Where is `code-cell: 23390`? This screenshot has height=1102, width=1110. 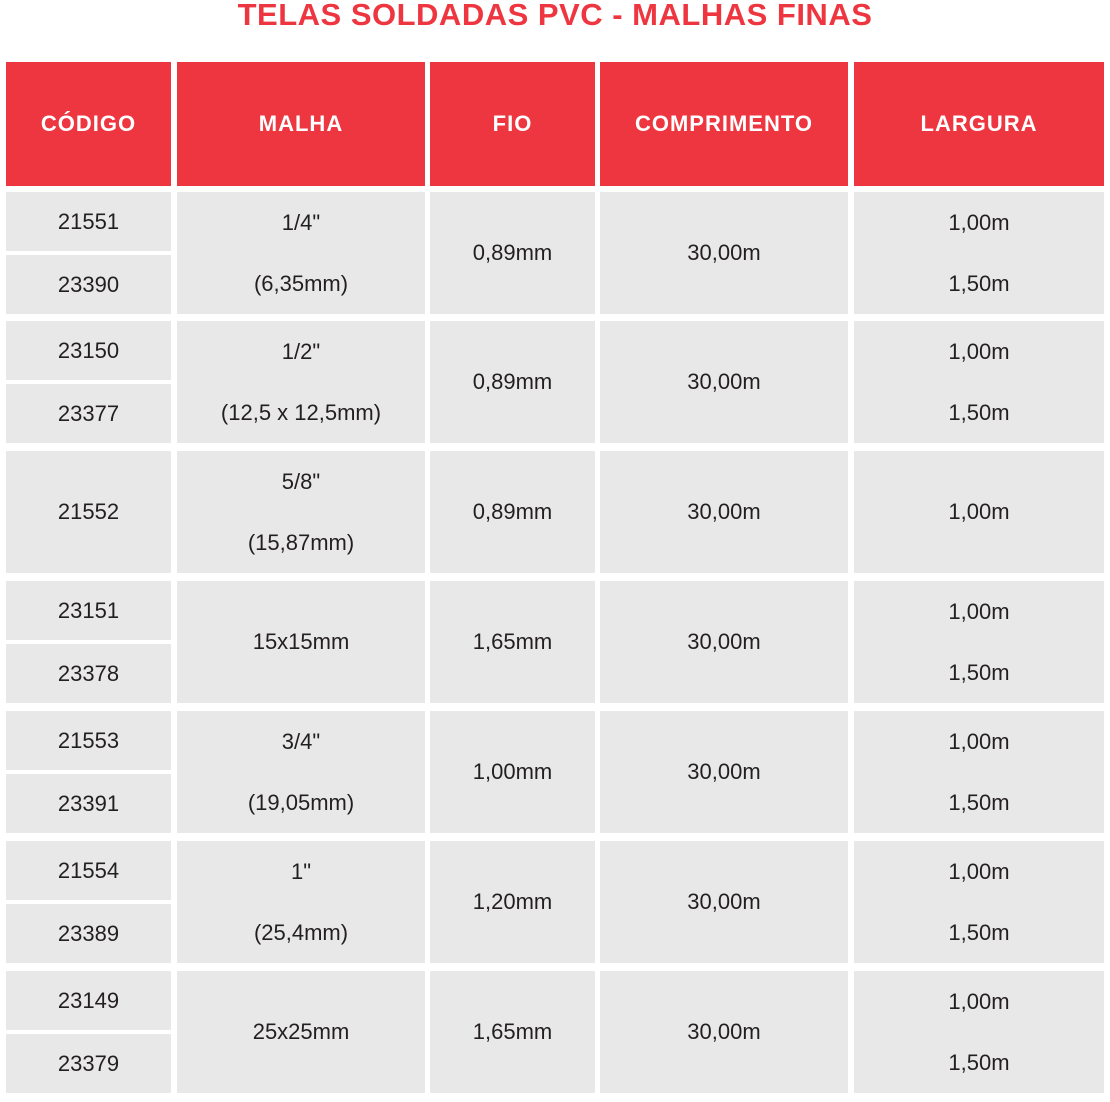
code-cell: 23390 is located at coordinates (88, 284).